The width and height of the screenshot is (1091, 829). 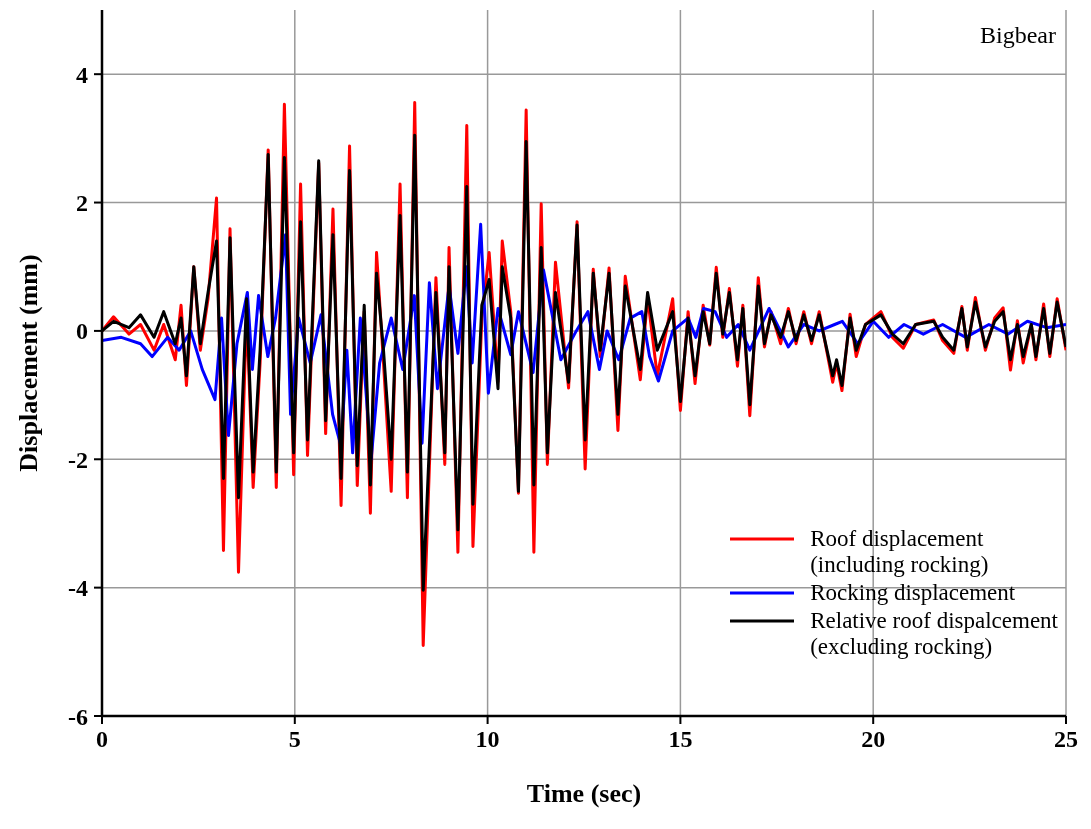 What do you see at coordinates (1066, 739) in the screenshot?
I see `x-tick-label: 25` at bounding box center [1066, 739].